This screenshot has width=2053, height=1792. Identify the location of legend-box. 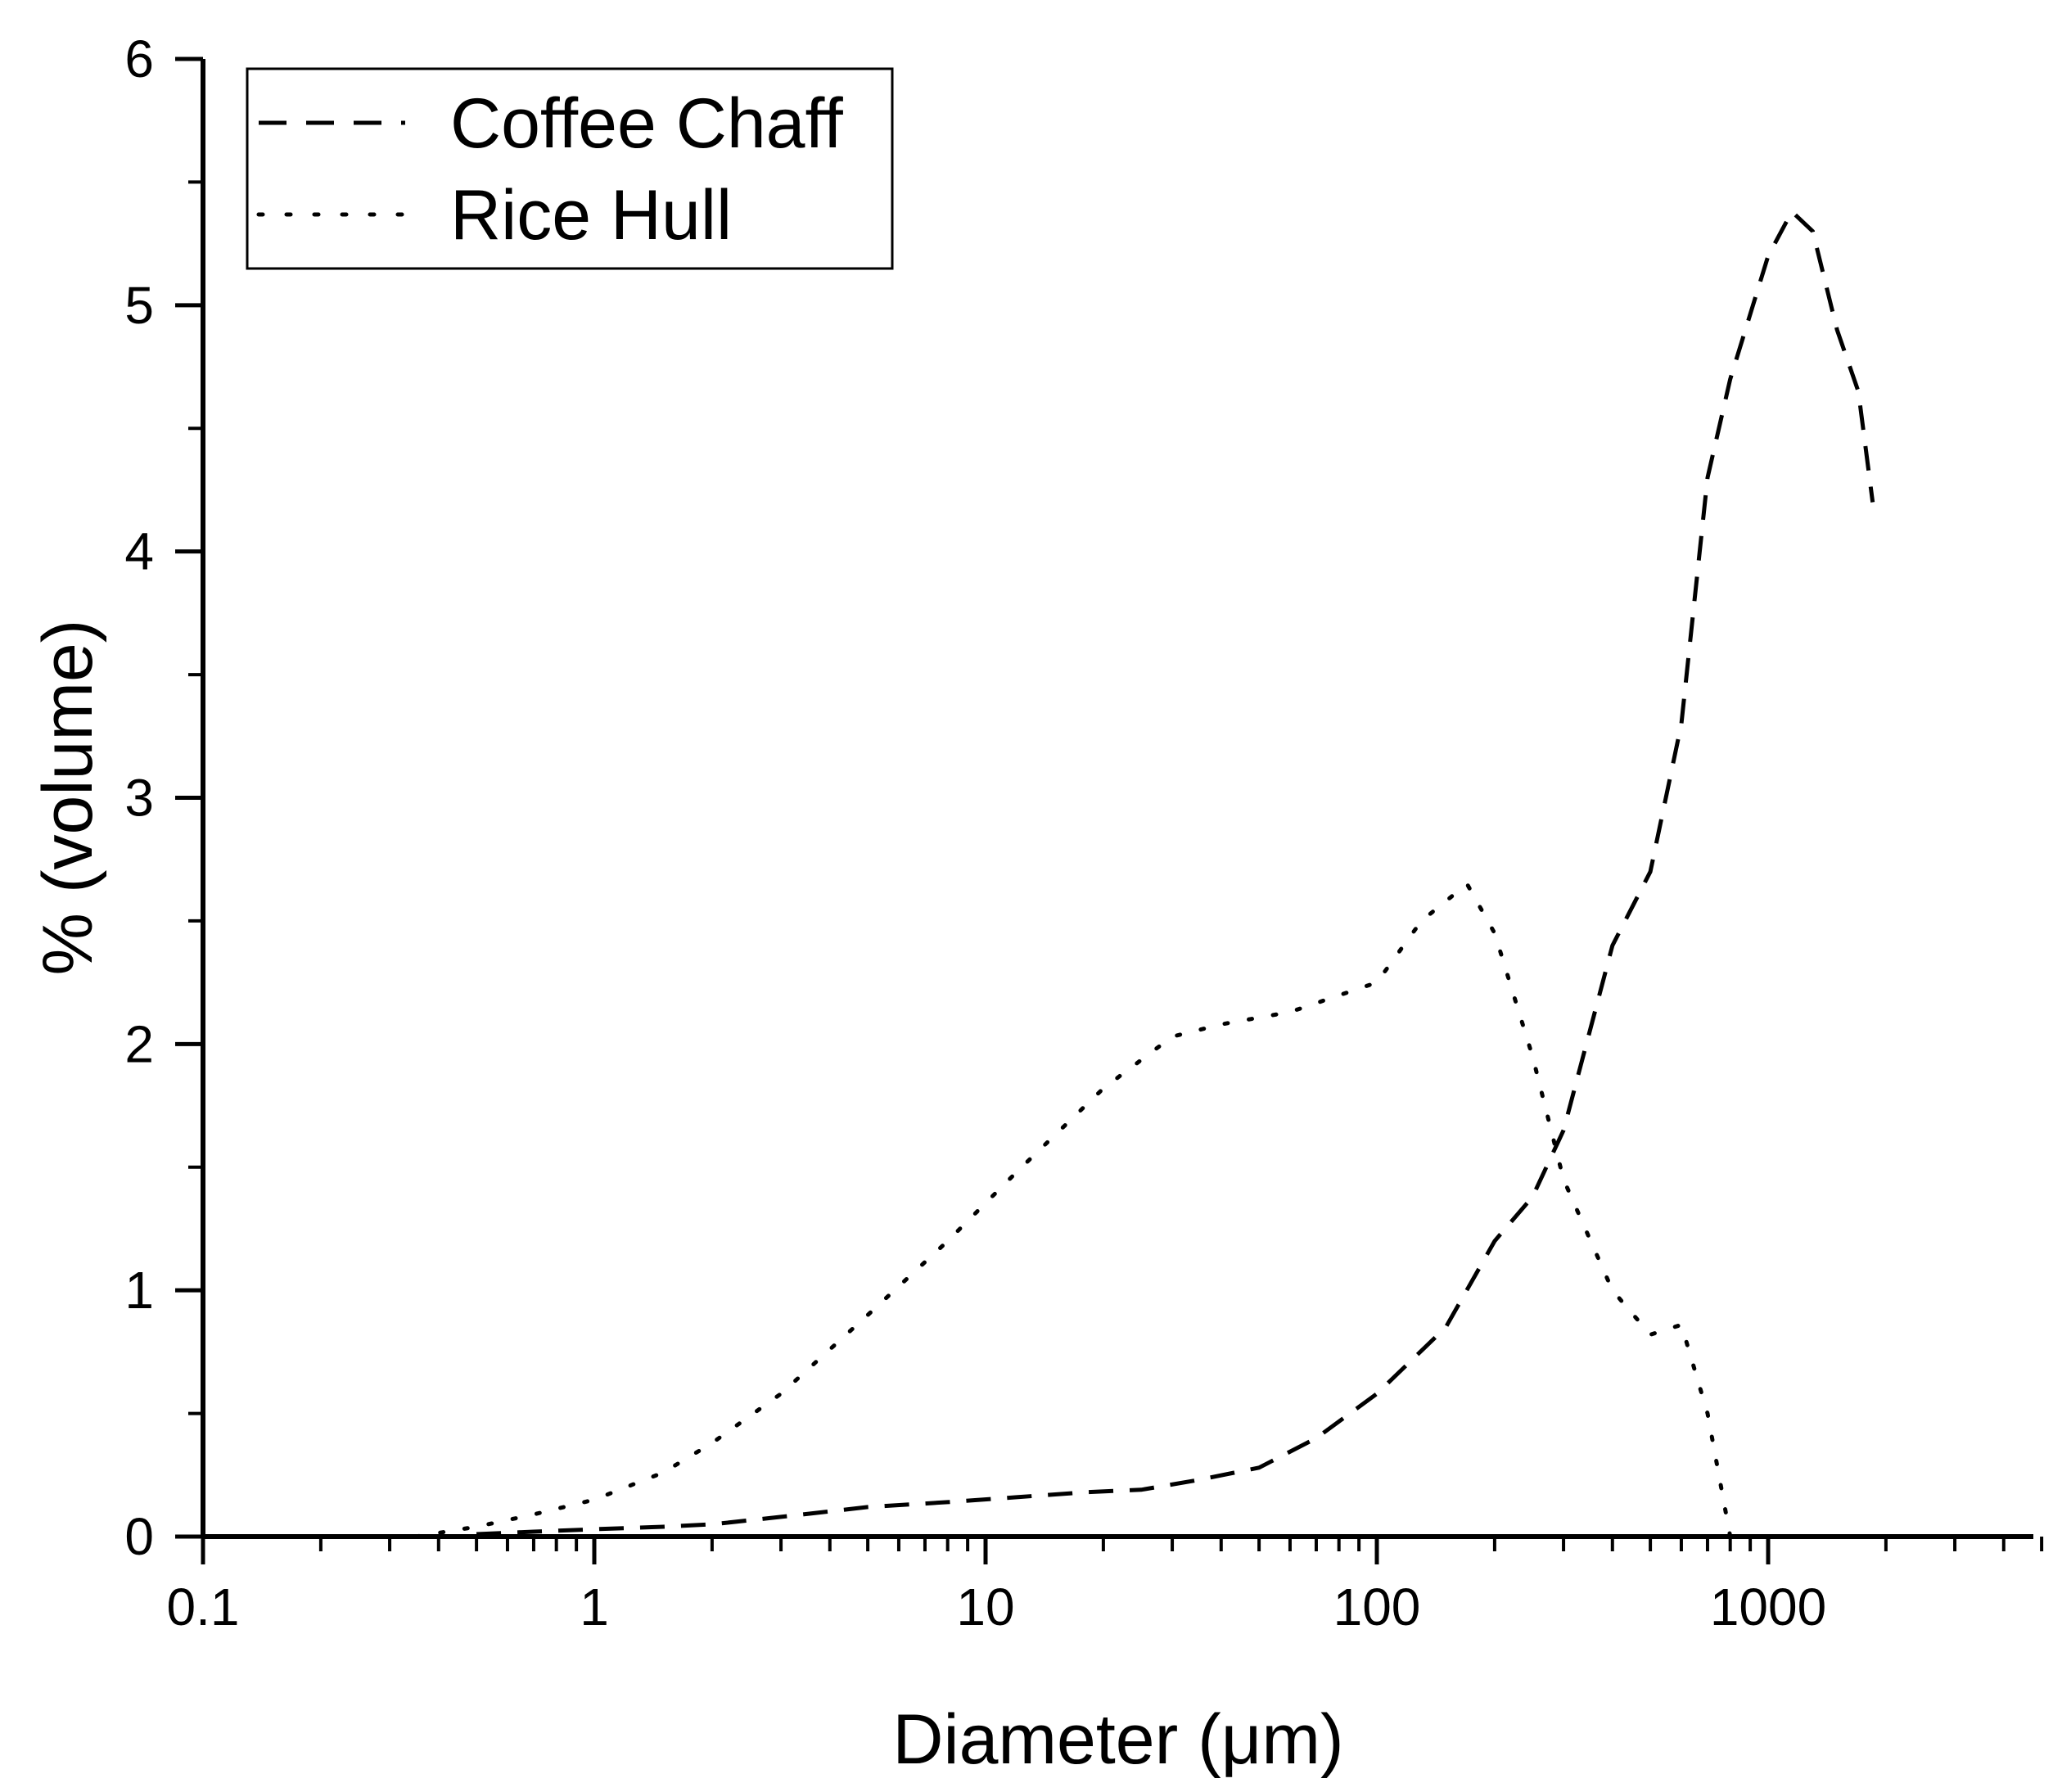
(570, 168).